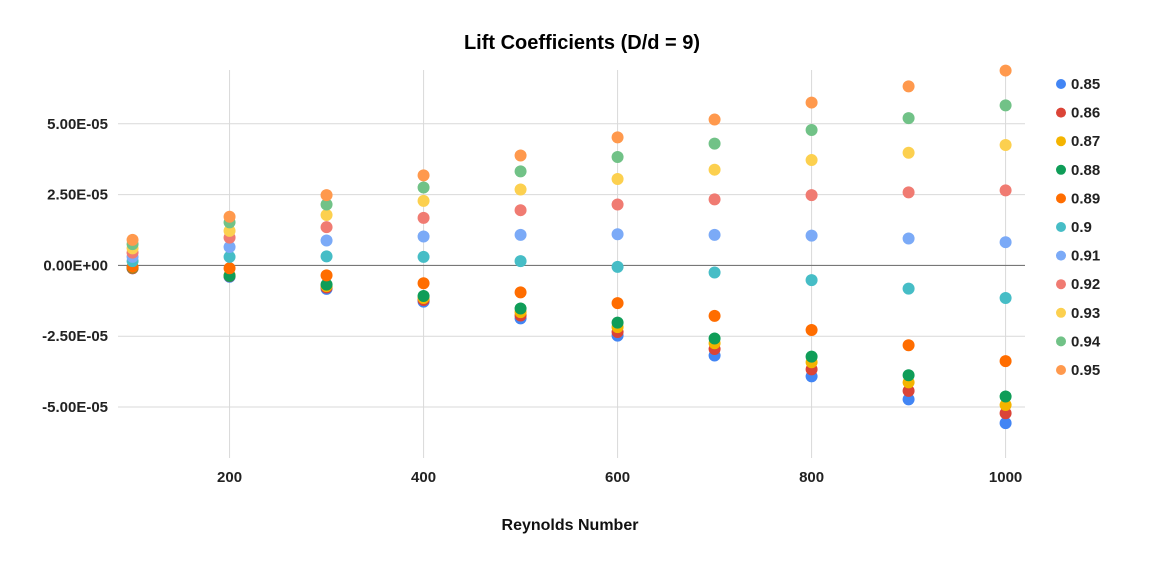  I want to click on legend-label: 0.85, so click(1085, 84).